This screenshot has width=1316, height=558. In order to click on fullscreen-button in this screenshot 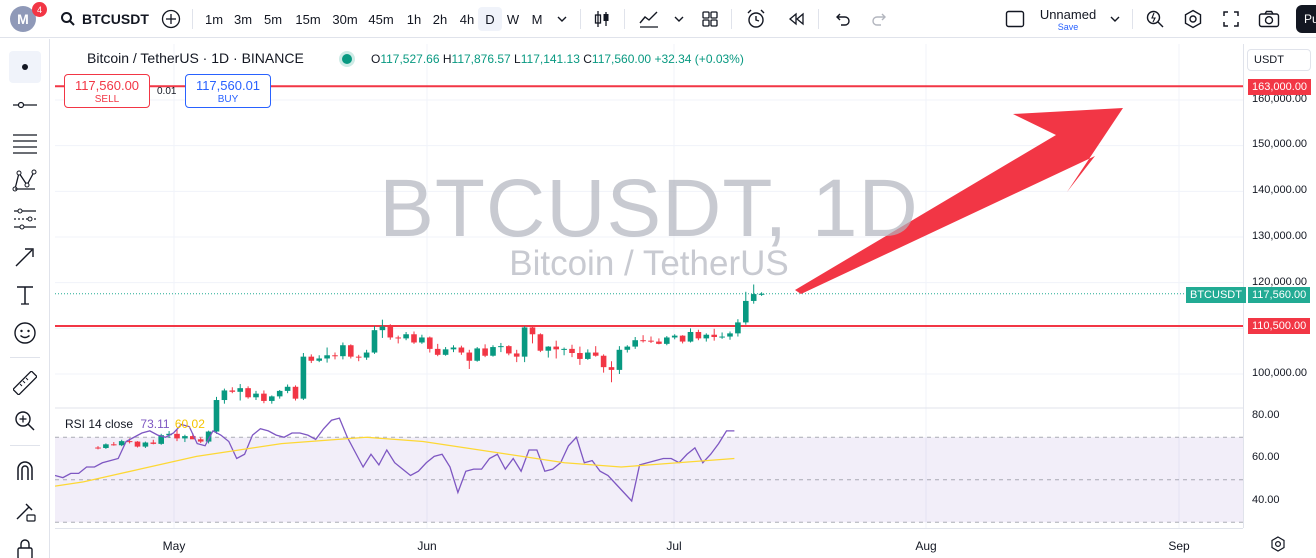, I will do `click(1231, 19)`.